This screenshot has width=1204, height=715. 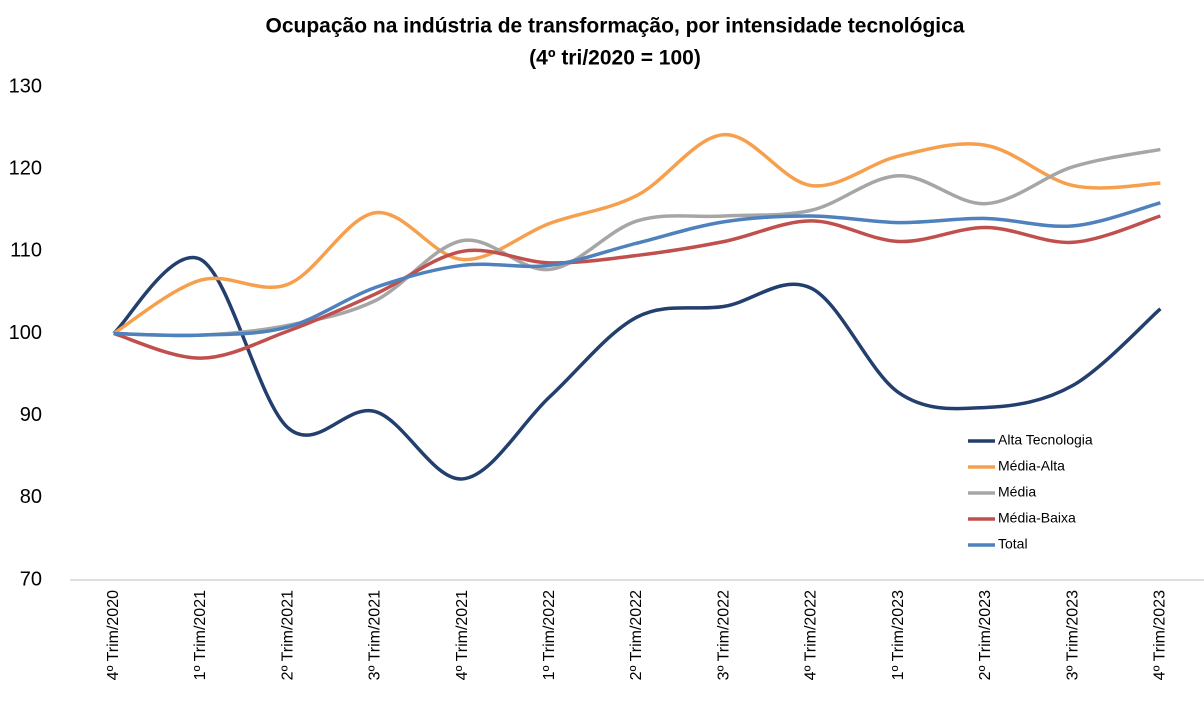 I want to click on x-tick-label: 4º Trim/2020, so click(x=113, y=635).